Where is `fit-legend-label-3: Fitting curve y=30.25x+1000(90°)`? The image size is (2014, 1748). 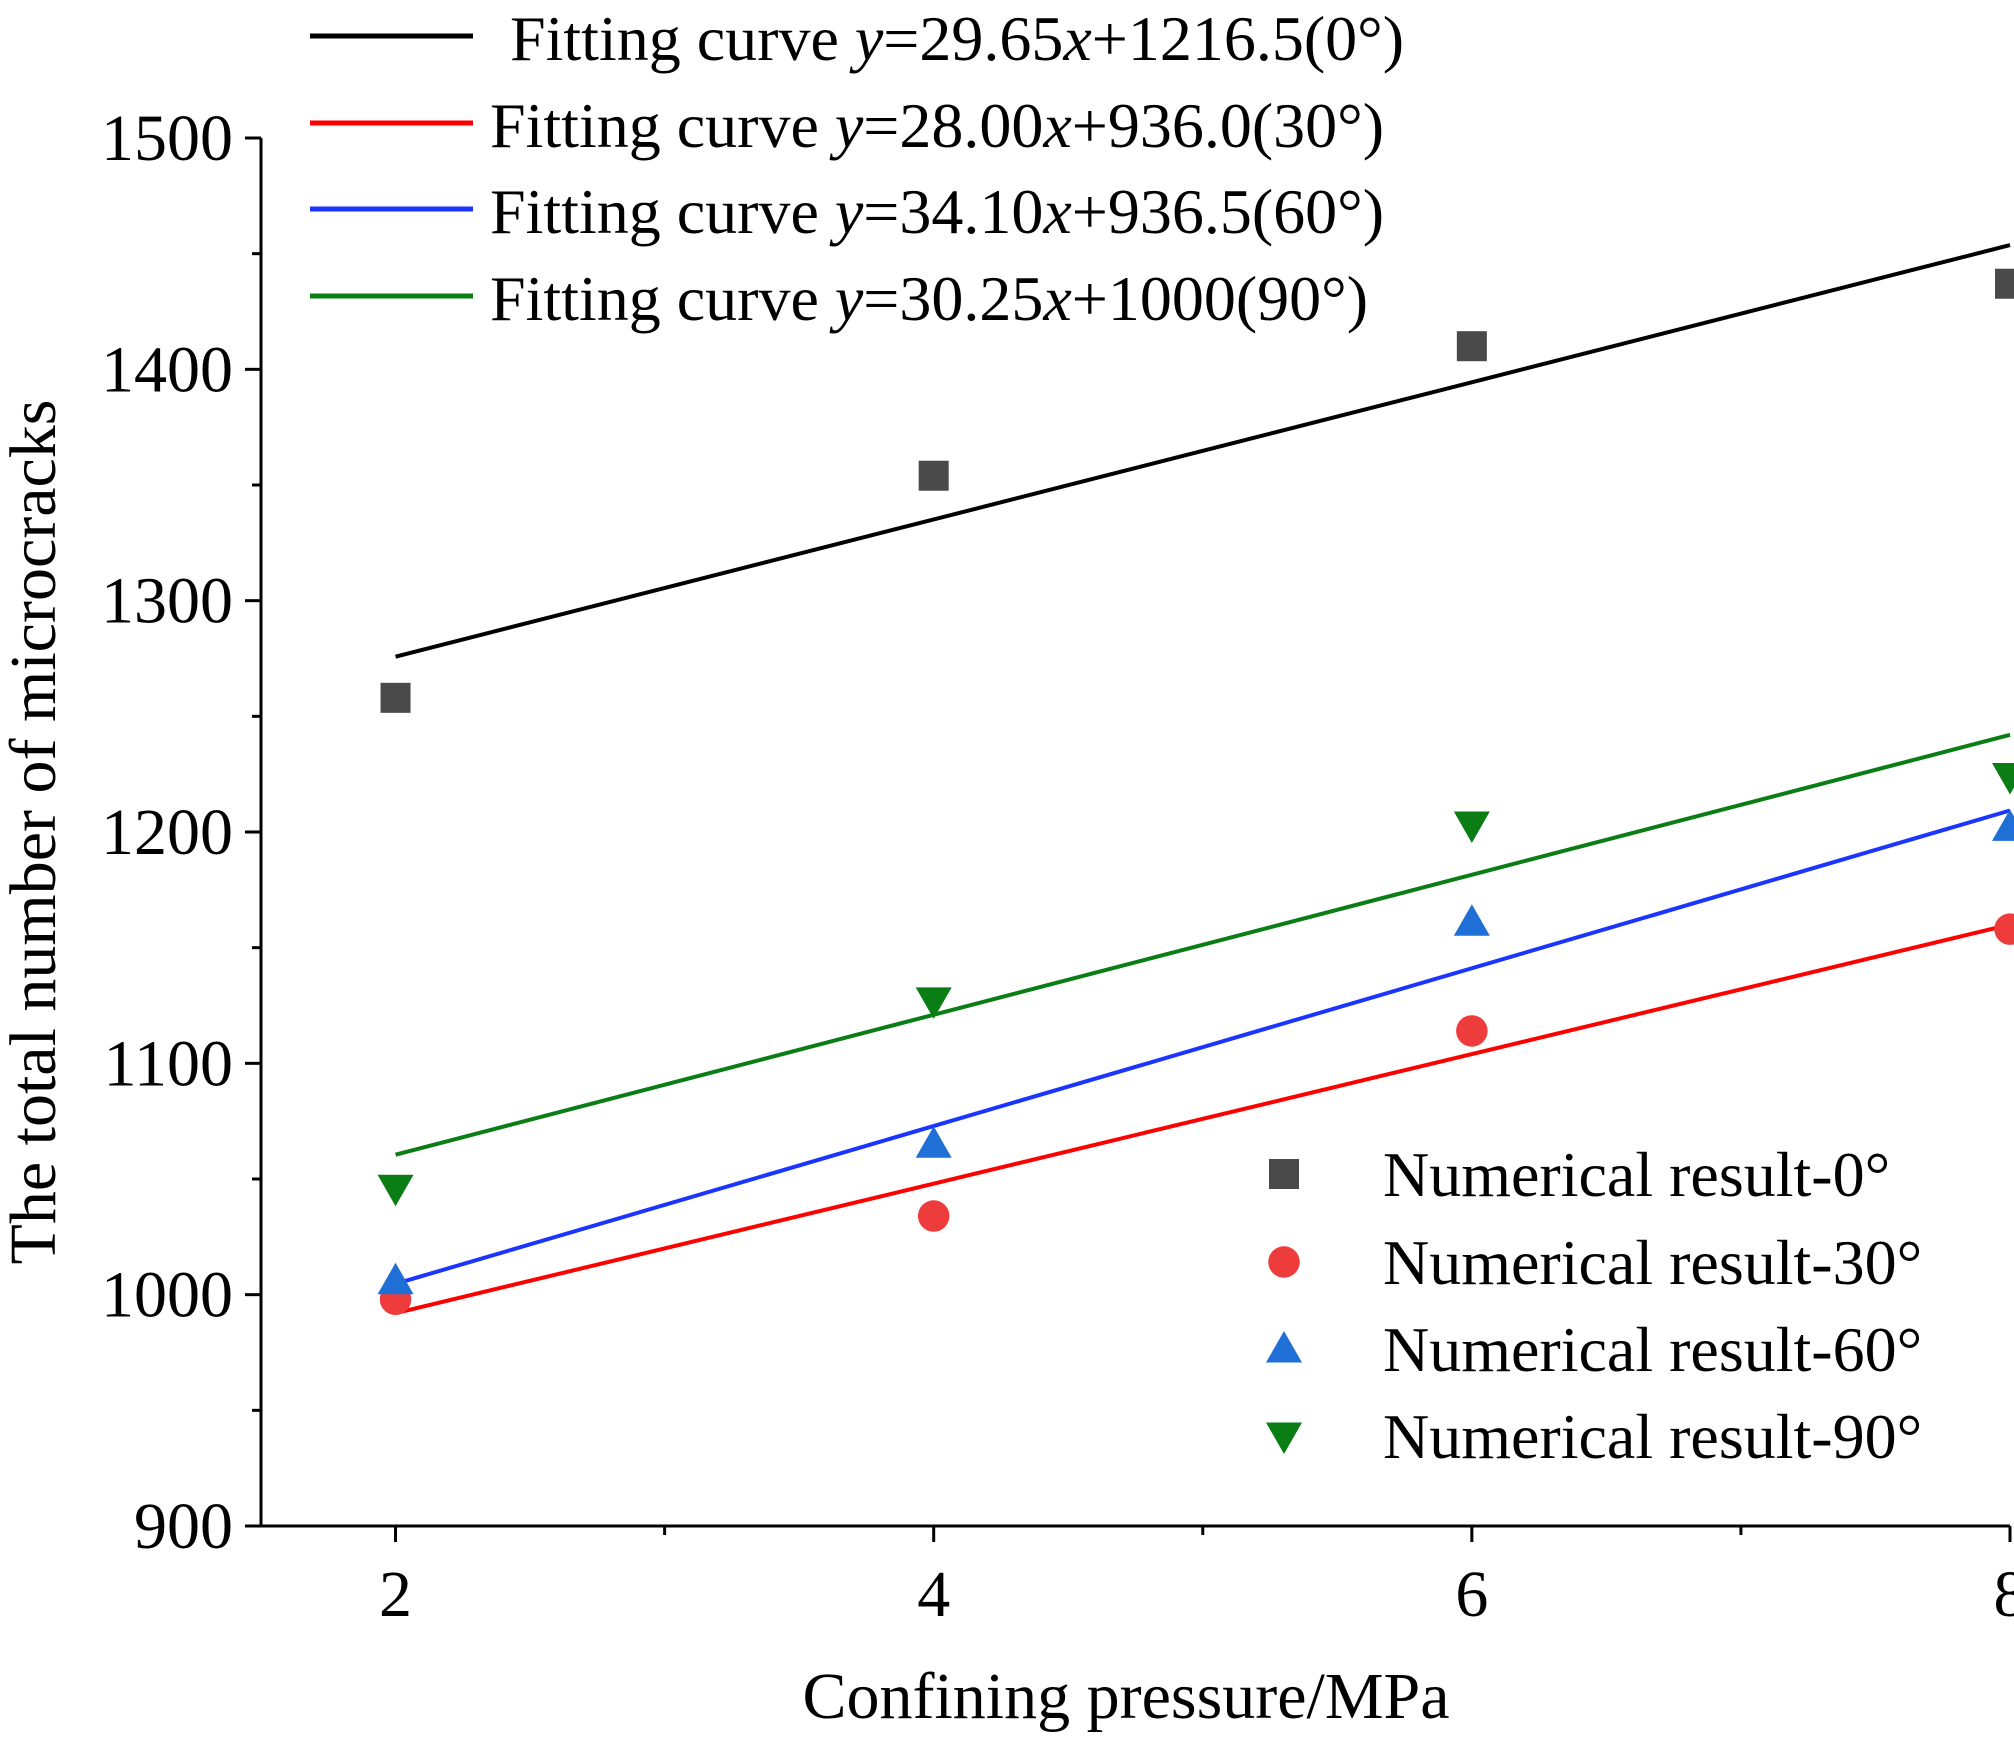
fit-legend-label-3: Fitting curve y=30.25x+1000(90°) is located at coordinates (929, 298).